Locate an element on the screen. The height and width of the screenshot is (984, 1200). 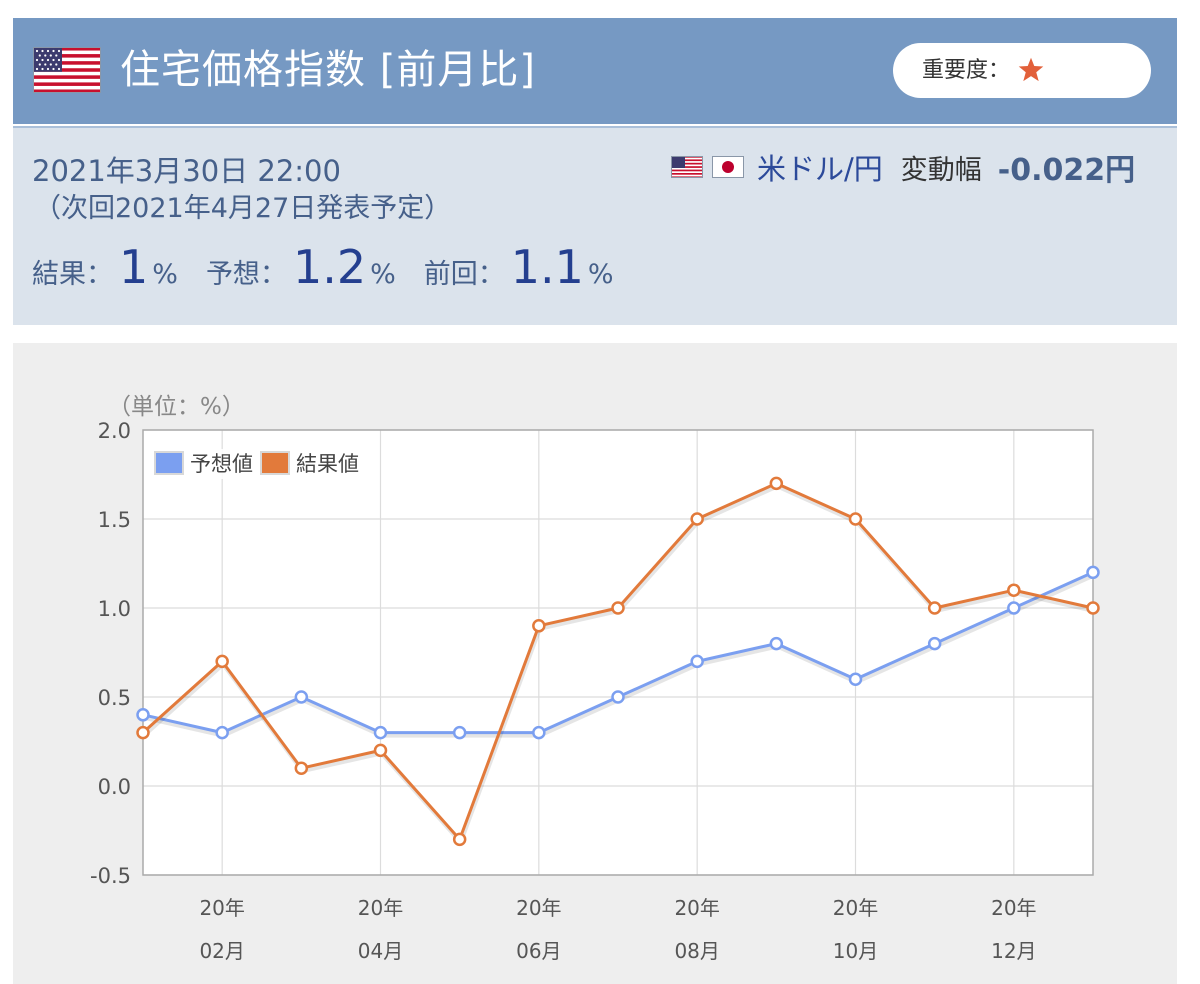
chart-legend: 予想値 結果値 is located at coordinates (258, 464).